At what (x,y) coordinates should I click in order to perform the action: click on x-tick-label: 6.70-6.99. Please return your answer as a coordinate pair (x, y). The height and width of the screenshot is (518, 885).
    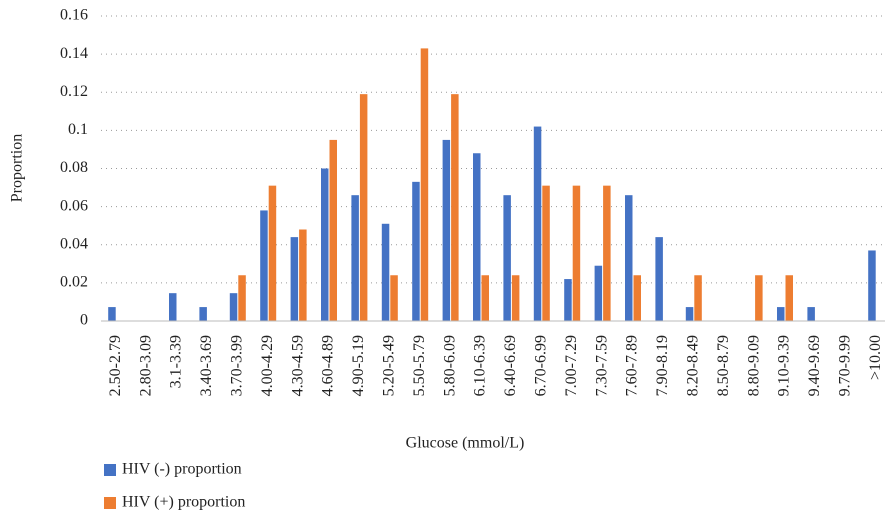
    Looking at the image, I should click on (540, 365).